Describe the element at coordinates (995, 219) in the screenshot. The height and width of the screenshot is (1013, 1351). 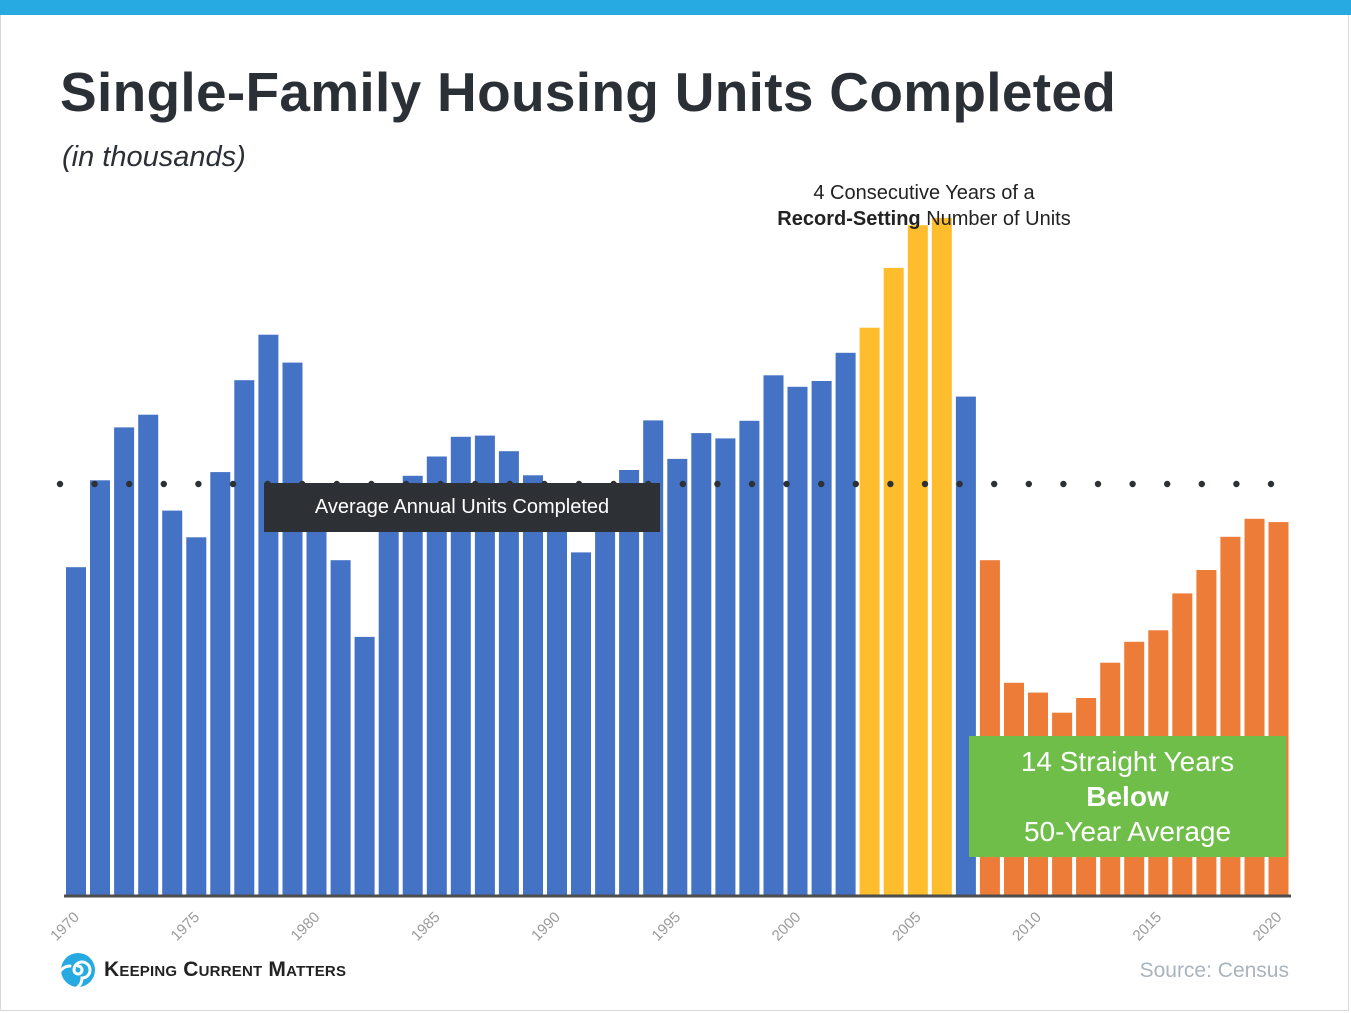
I see `record-annotation-rest: Number of Units` at that location.